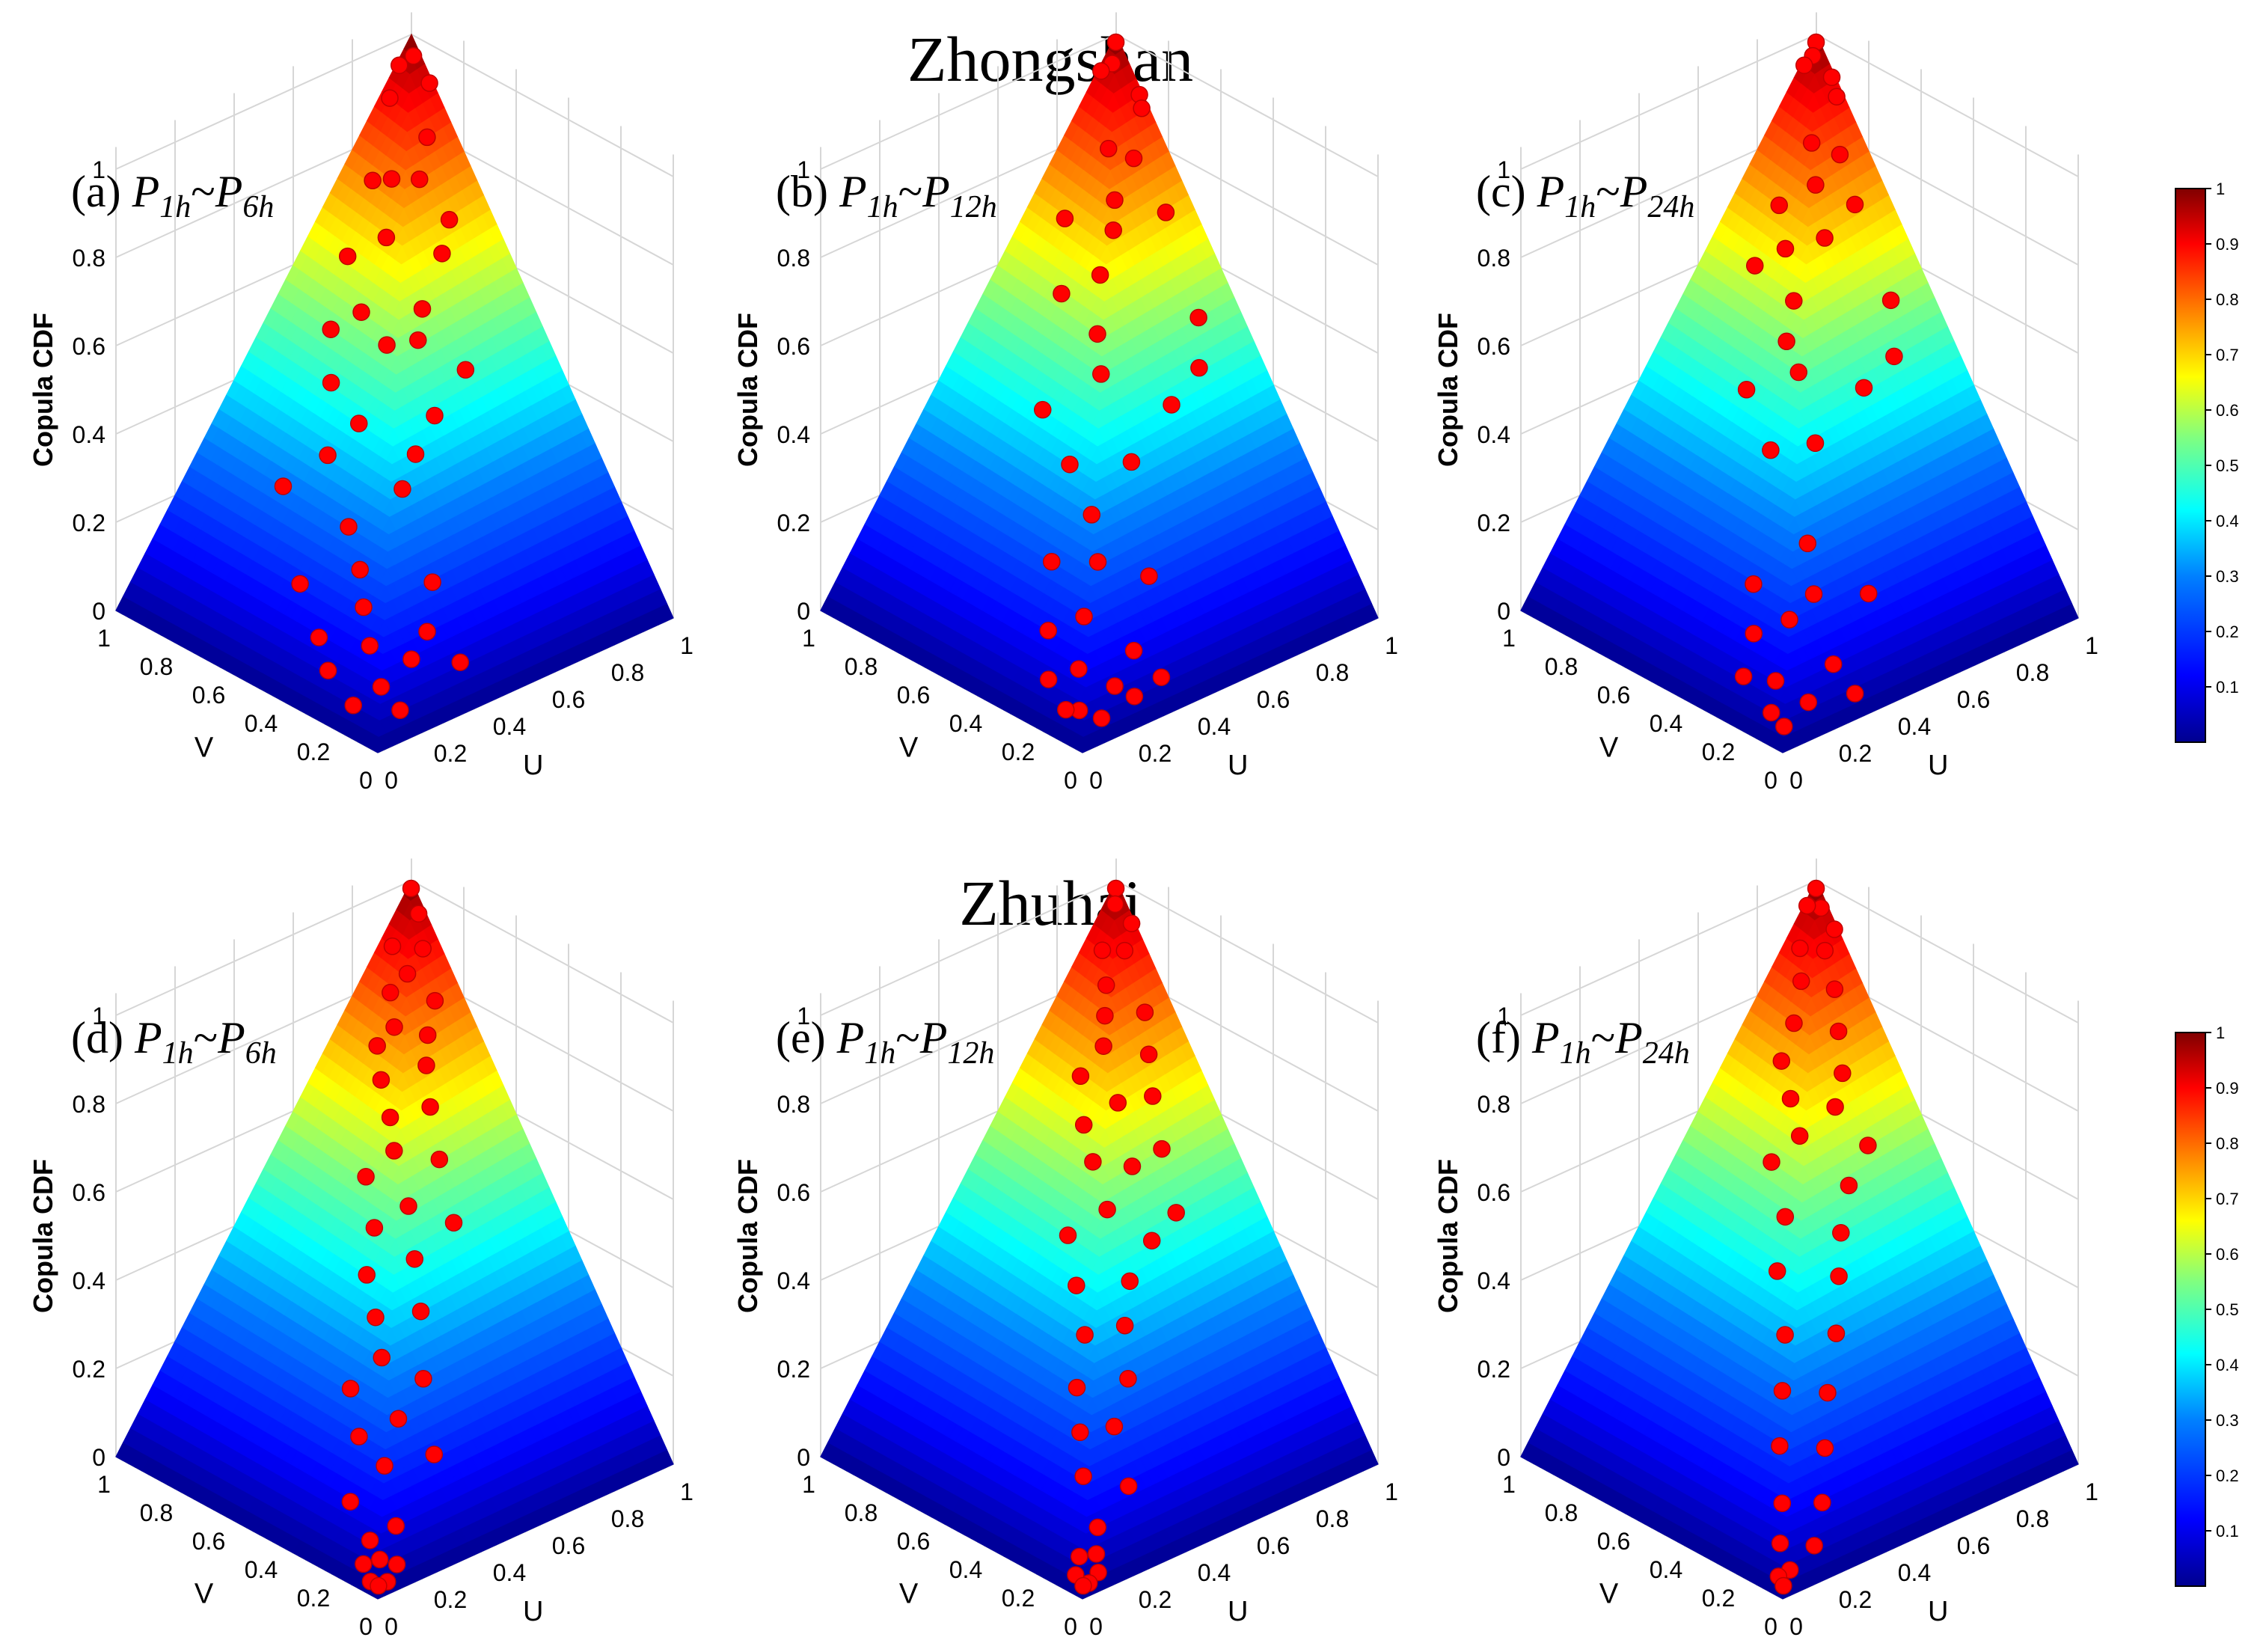 This screenshot has width=2263, height=1652. Describe the element at coordinates (392, 780) in the screenshot. I see `u-tick-label: 0` at that location.